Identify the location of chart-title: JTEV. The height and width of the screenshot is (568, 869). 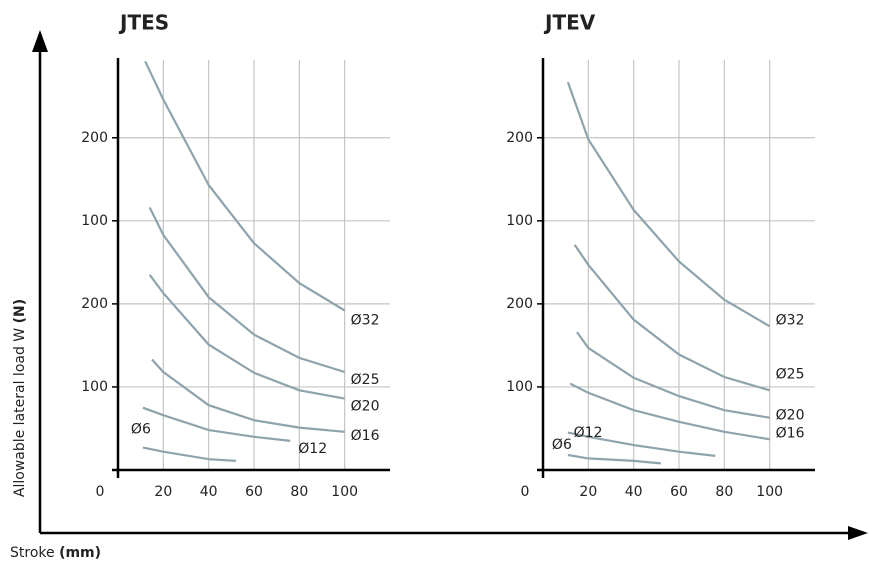
(569, 23).